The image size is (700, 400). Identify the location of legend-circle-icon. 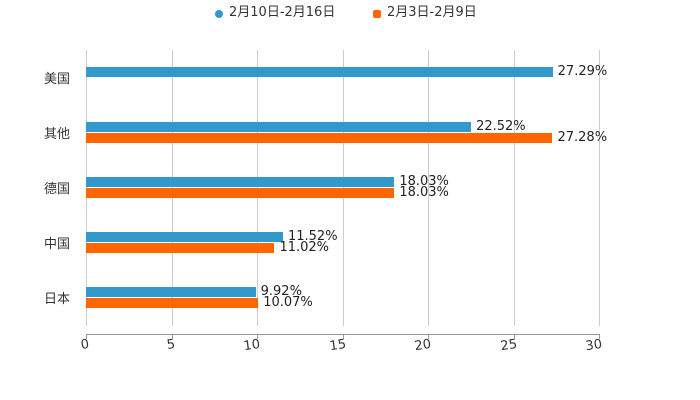
(219, 14).